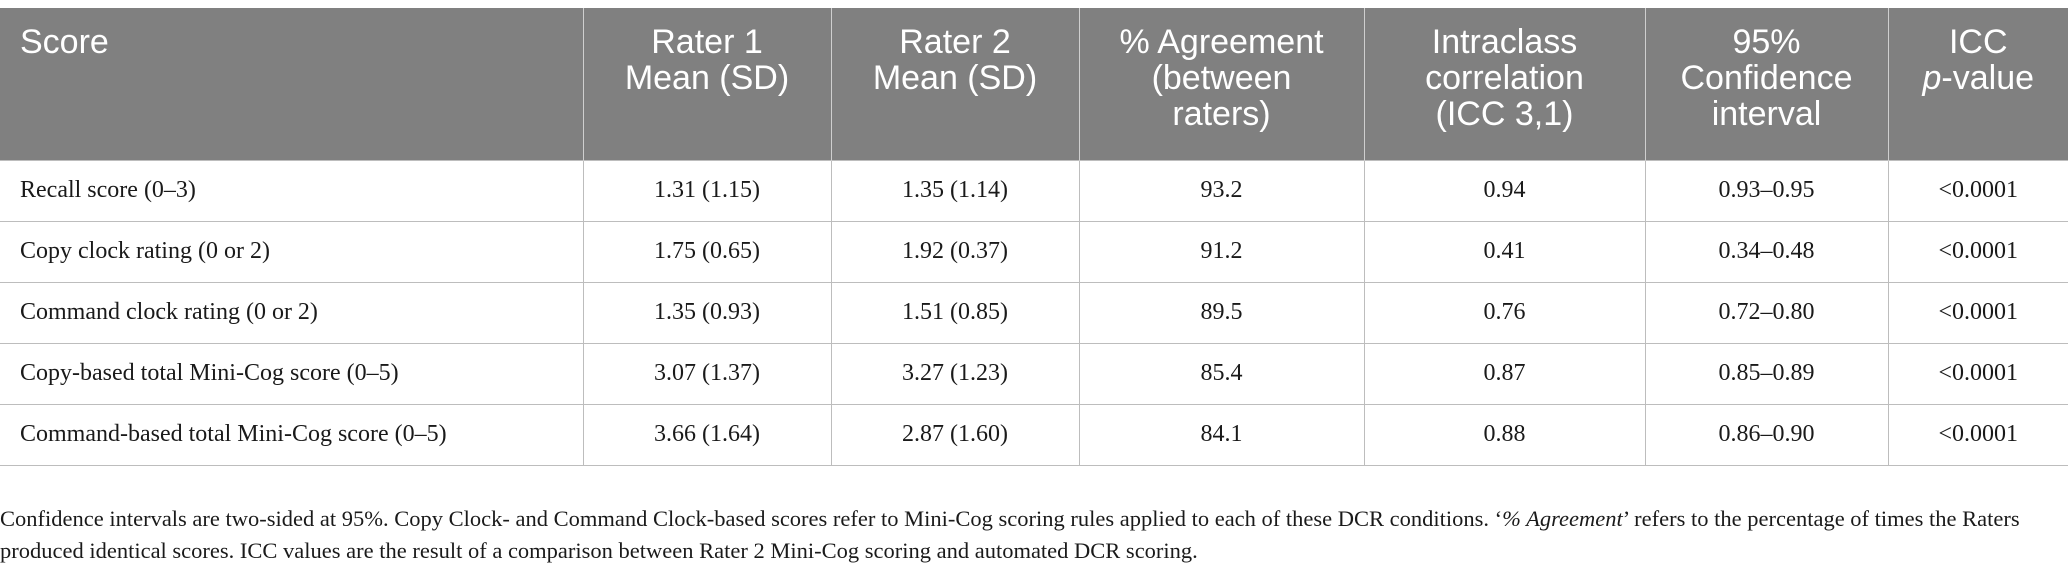 This screenshot has height=567, width=2068. I want to click on header-rater2: Rater 2 Mean (SD), so click(954, 84).